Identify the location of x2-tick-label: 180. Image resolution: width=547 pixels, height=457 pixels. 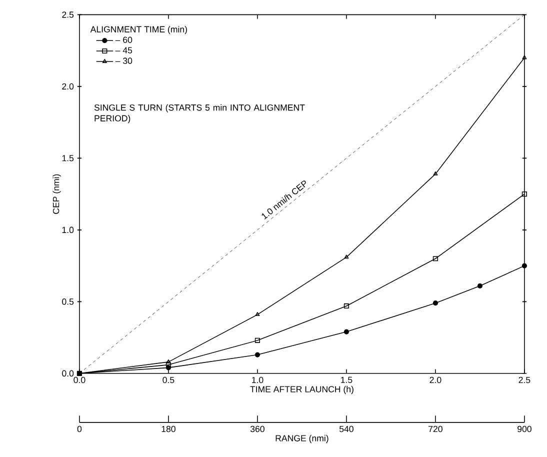
(169, 429).